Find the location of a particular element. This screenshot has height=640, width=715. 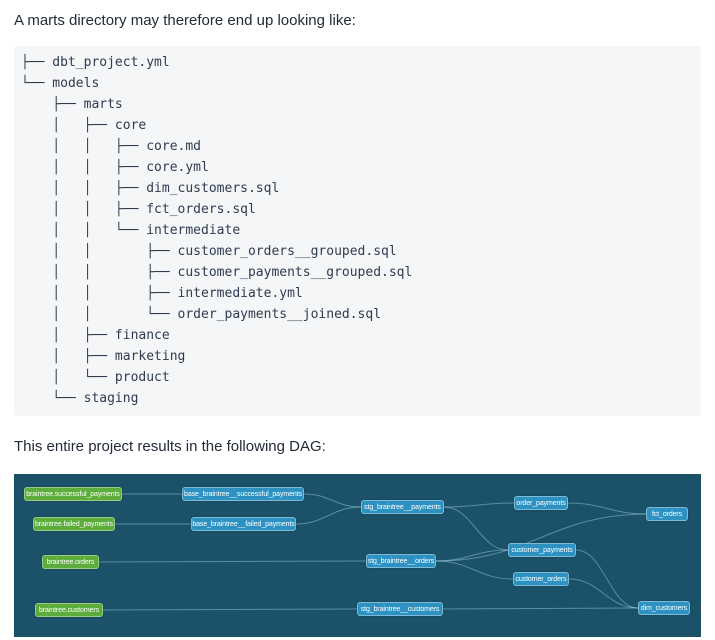

dag-edge-stg_braintree__orders-to-customer_payments is located at coordinates (472, 555).